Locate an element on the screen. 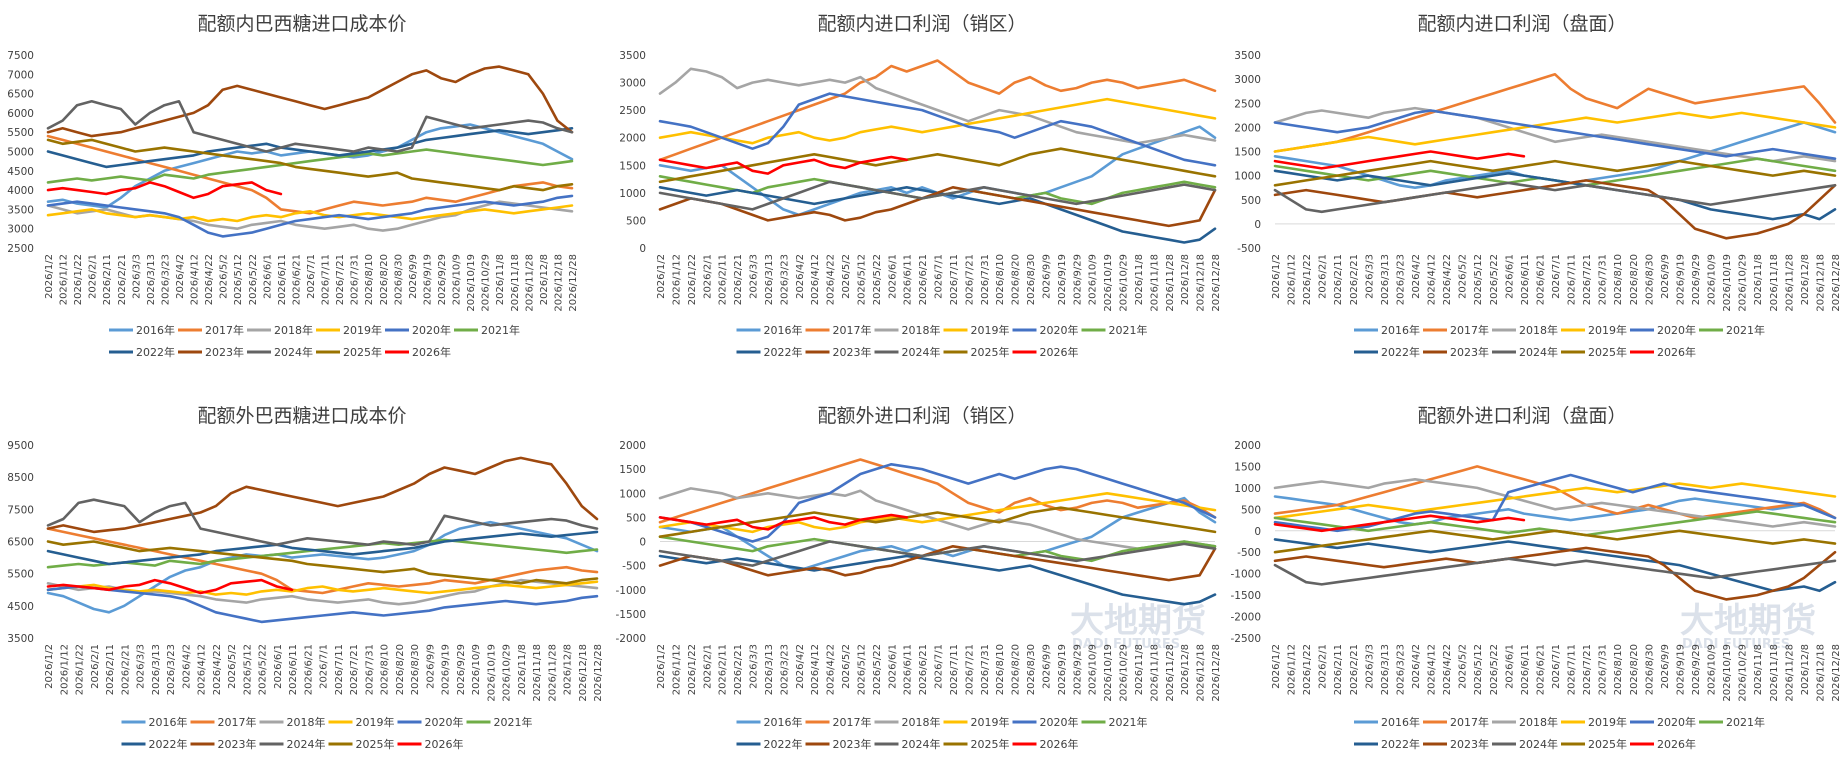  x-tick-label: 2026/5/22 is located at coordinates (877, 669).